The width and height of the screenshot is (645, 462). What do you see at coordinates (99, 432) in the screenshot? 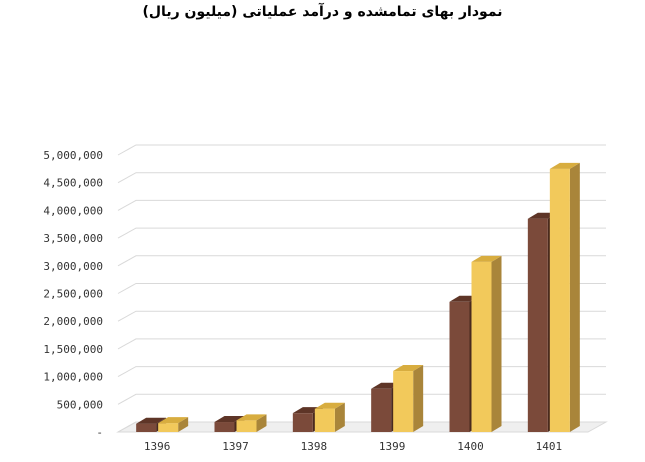
I see `y-tick-label: -` at bounding box center [99, 432].